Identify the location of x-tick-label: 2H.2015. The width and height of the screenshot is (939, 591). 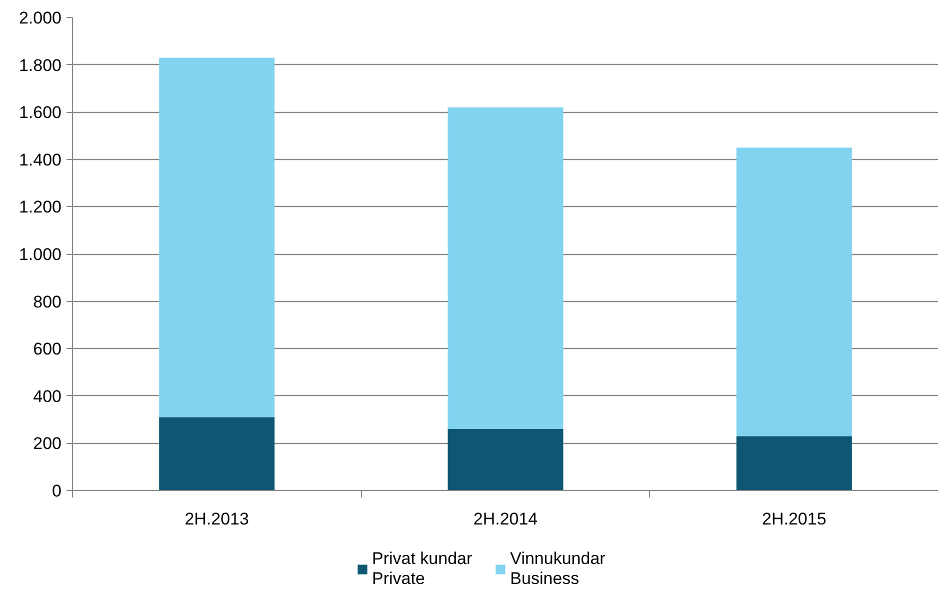
(794, 519).